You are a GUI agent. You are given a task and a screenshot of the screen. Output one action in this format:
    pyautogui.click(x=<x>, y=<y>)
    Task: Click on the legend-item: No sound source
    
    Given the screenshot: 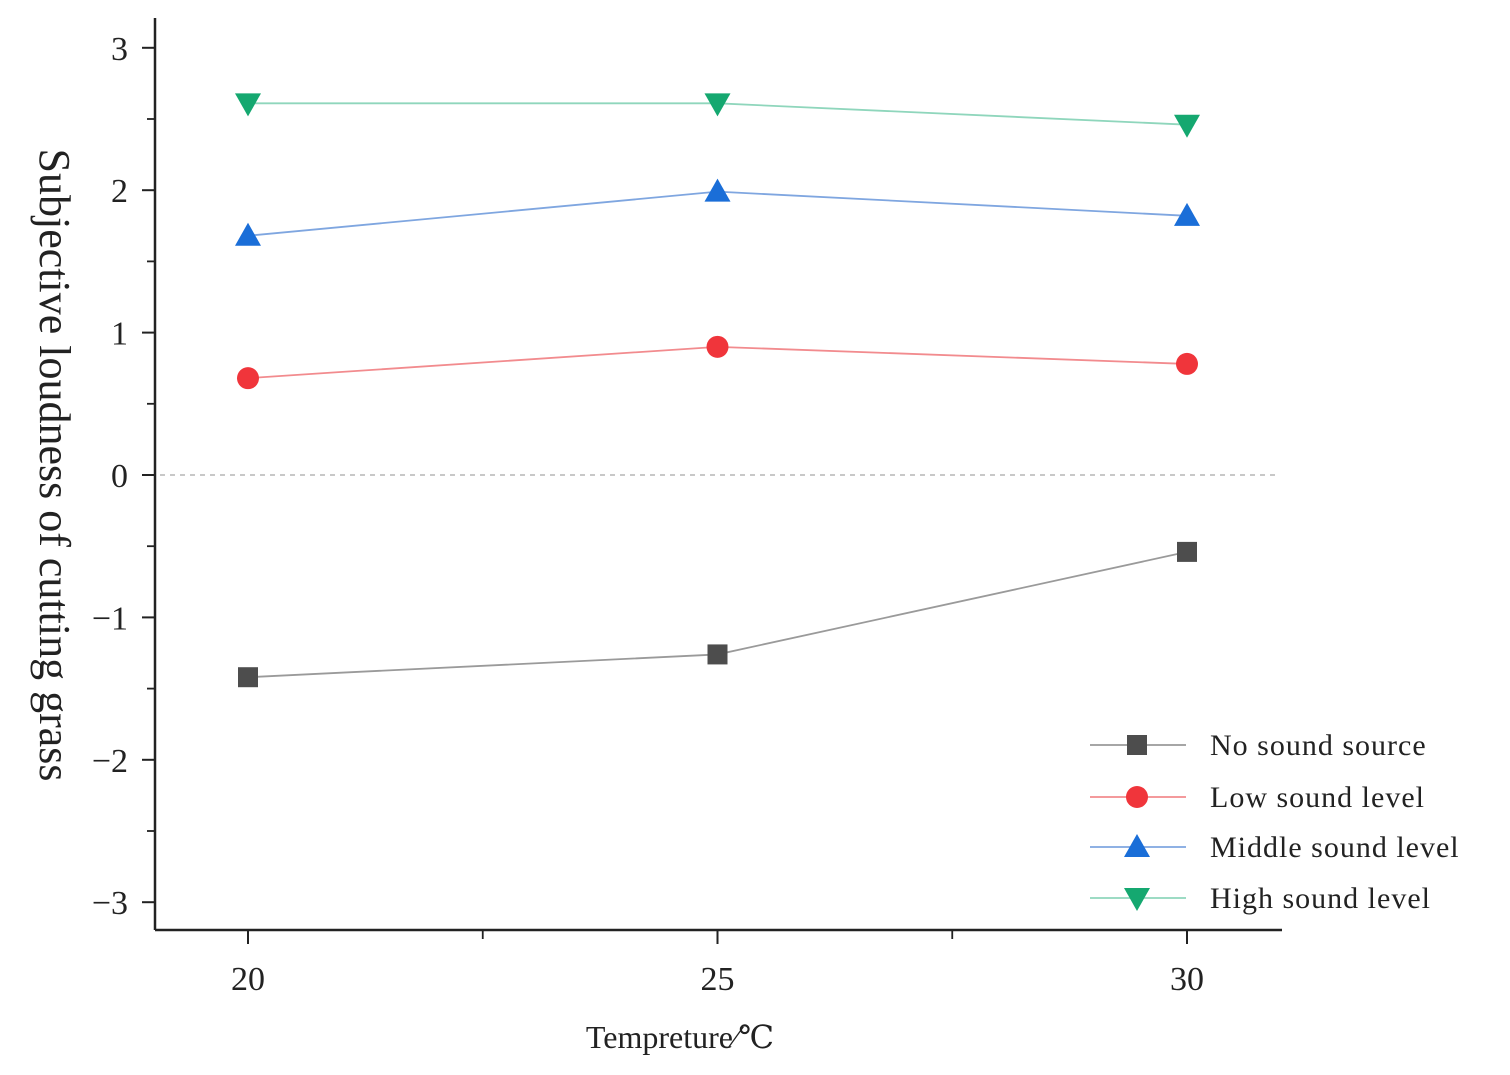 What is the action you would take?
    pyautogui.click(x=1258, y=745)
    